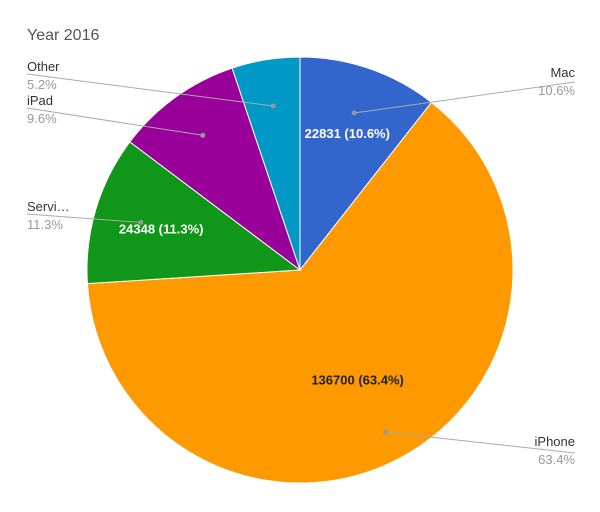 The image size is (600, 512). I want to click on pie-slice-other, so click(266, 163).